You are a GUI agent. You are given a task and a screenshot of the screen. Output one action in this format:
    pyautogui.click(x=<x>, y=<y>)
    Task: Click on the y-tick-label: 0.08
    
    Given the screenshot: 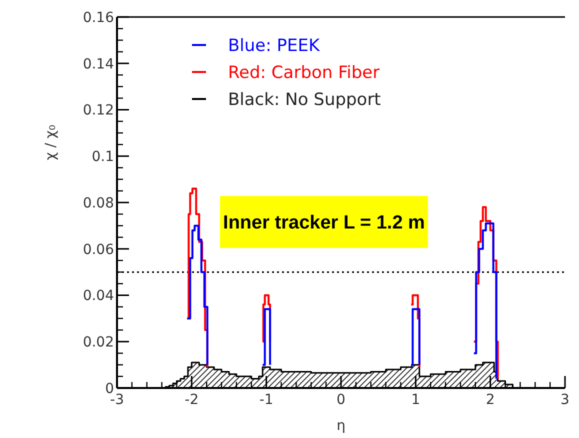 What is the action you would take?
    pyautogui.click(x=98, y=203)
    